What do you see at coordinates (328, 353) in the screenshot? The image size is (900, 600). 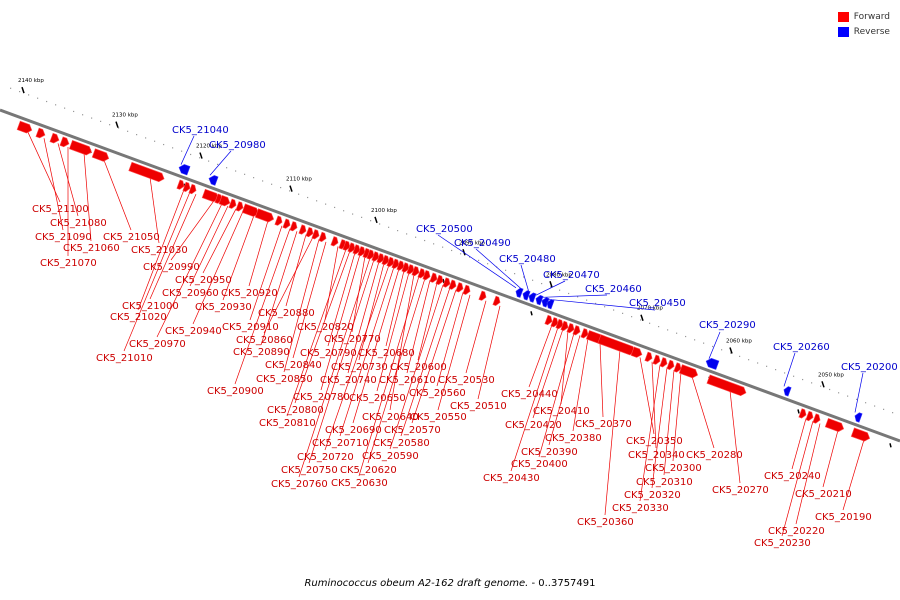 I see `gene-label-ck5-20790: CK5_20790` at bounding box center [328, 353].